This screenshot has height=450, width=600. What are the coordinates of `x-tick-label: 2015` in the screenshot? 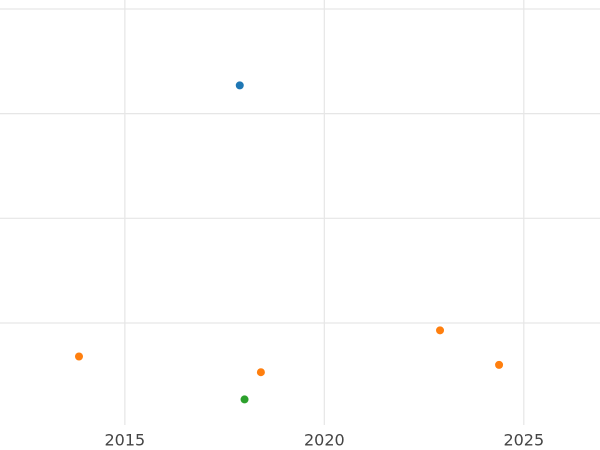 It's located at (125, 440).